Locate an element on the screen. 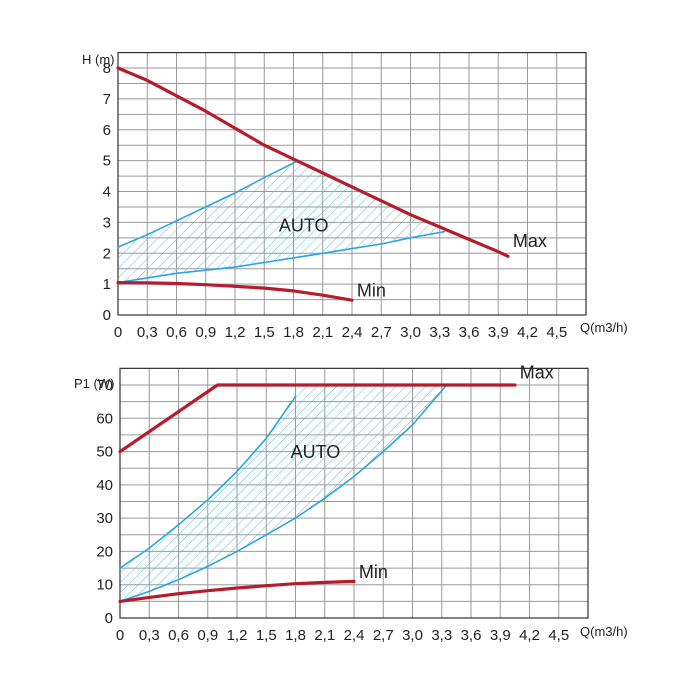 The image size is (700, 700). y-tick-label: 2 is located at coordinates (107, 253).